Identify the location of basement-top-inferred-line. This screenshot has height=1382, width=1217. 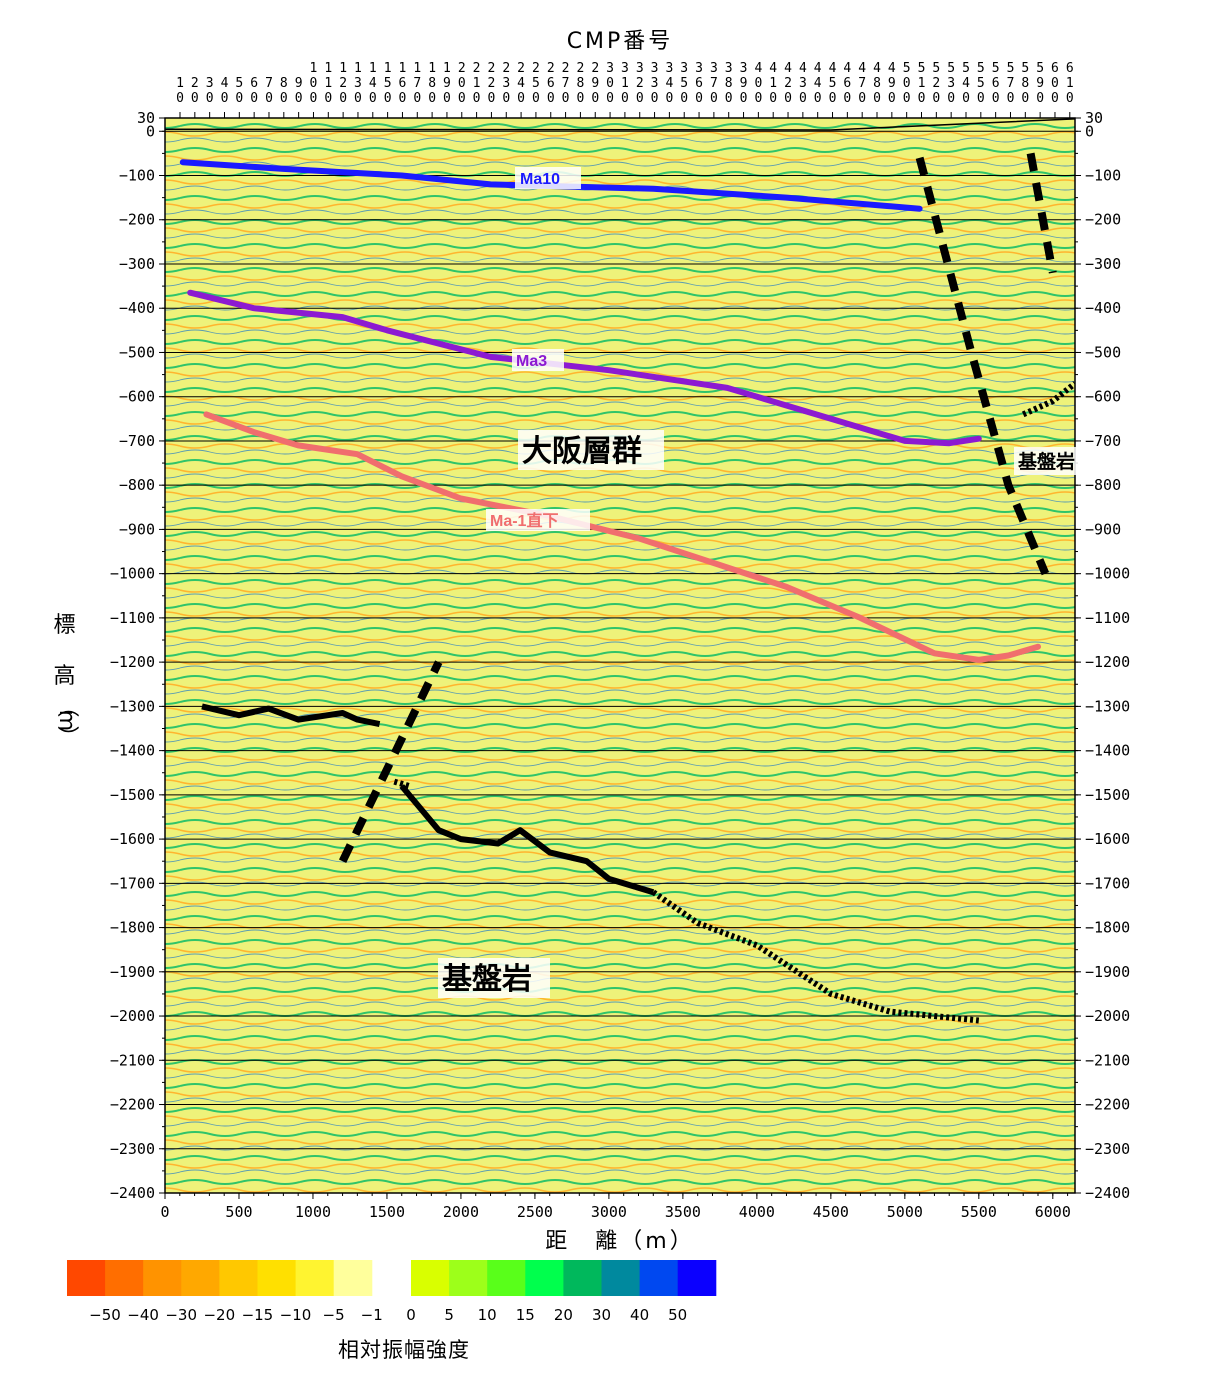
(815, 956).